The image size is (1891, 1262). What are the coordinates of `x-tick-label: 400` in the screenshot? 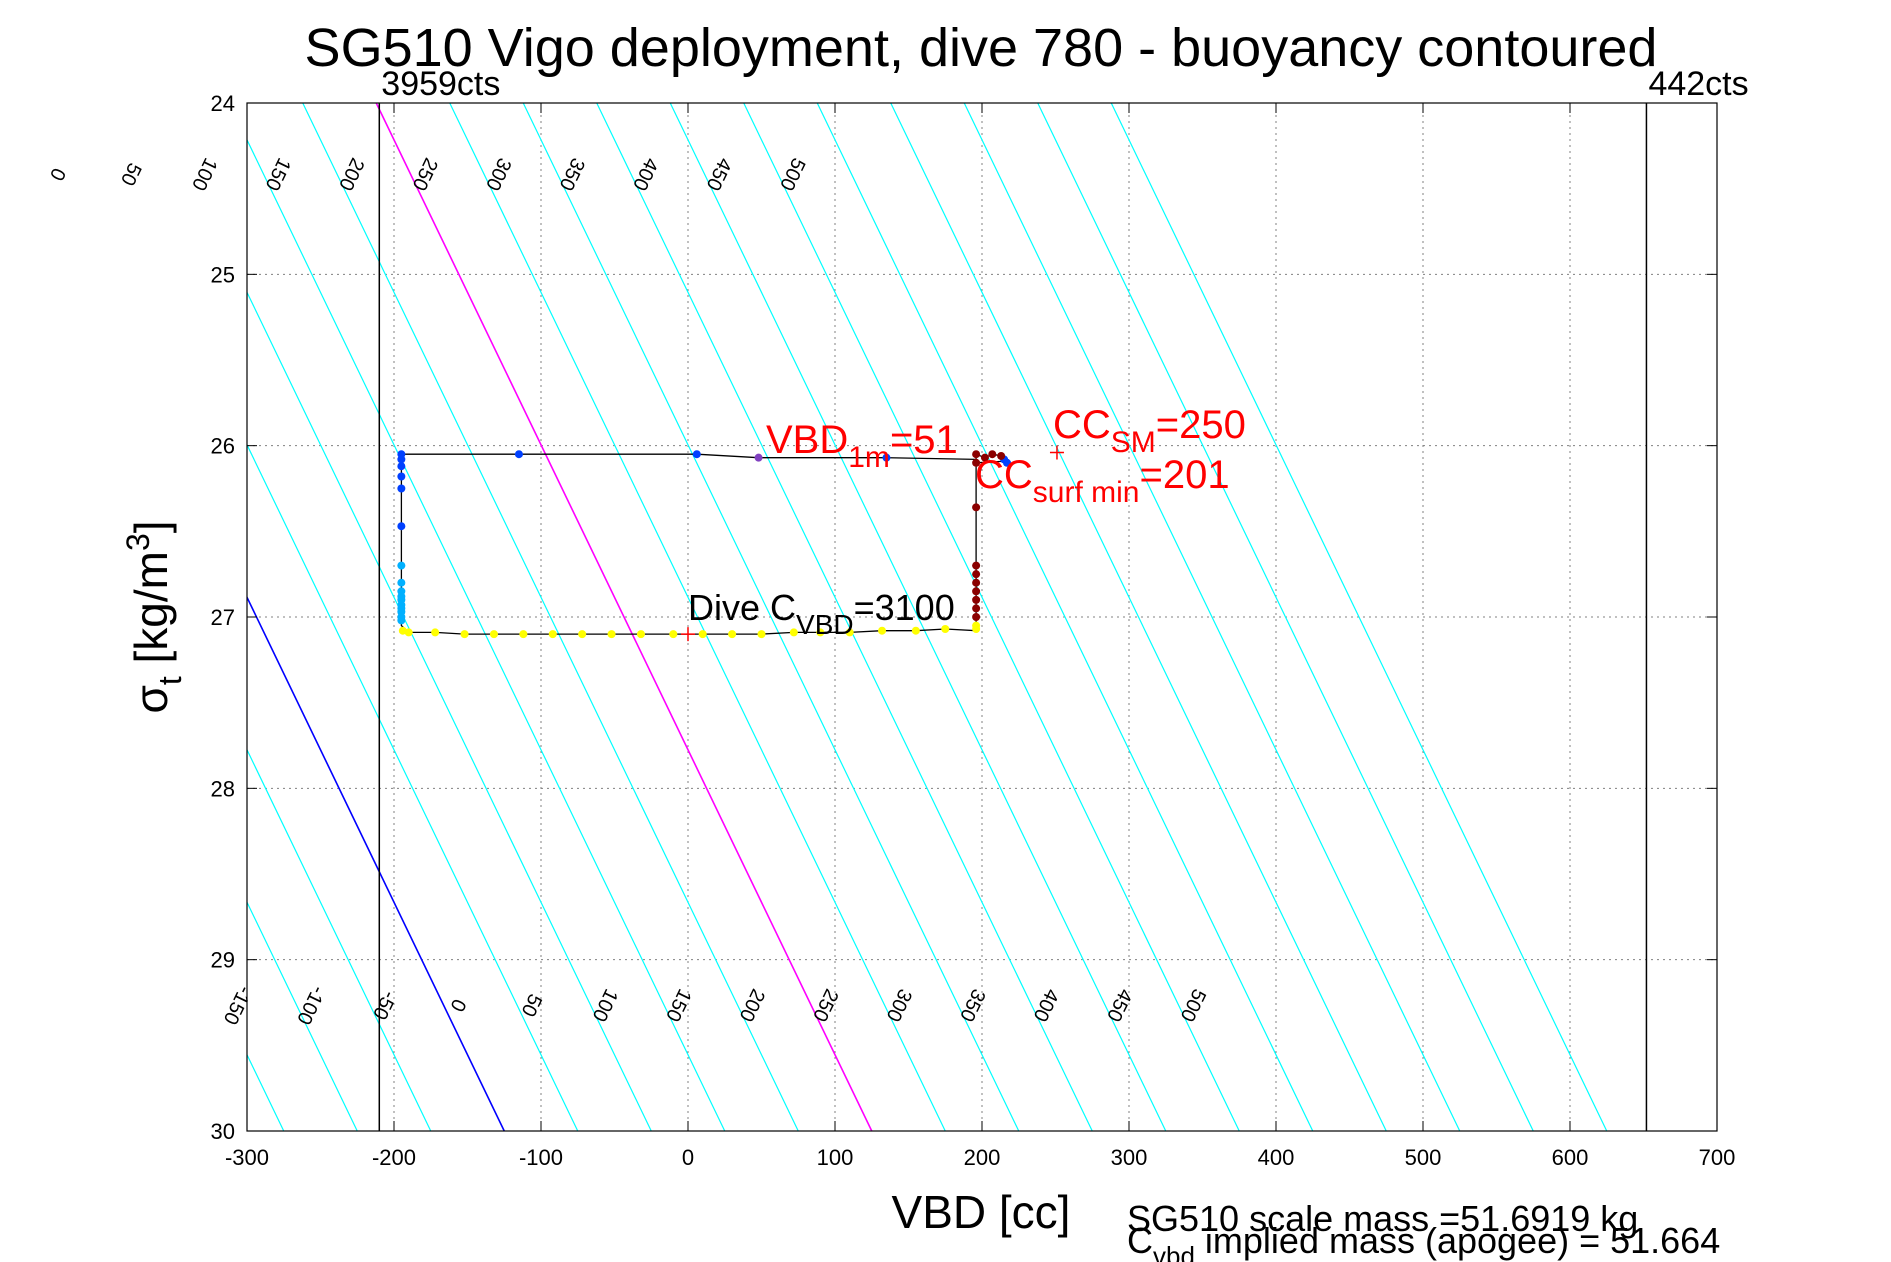 It's located at (1276, 1157).